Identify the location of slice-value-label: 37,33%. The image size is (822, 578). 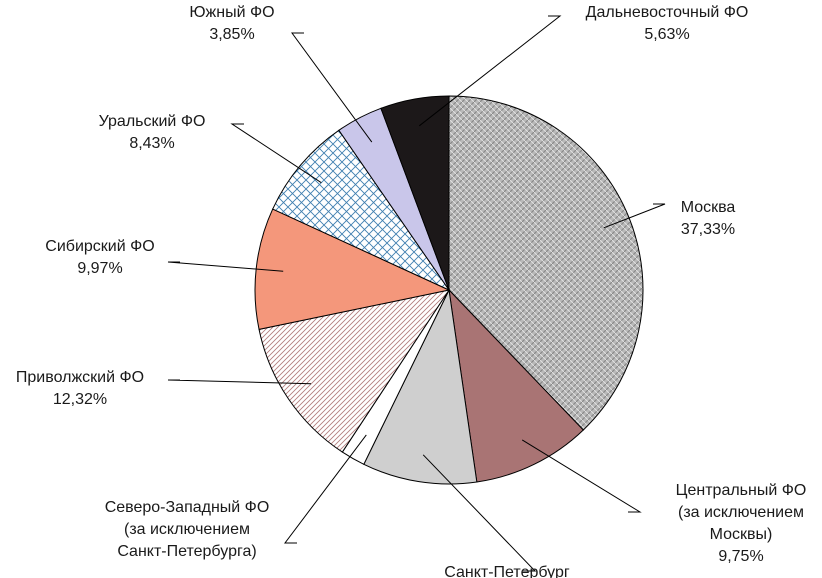
(708, 229).